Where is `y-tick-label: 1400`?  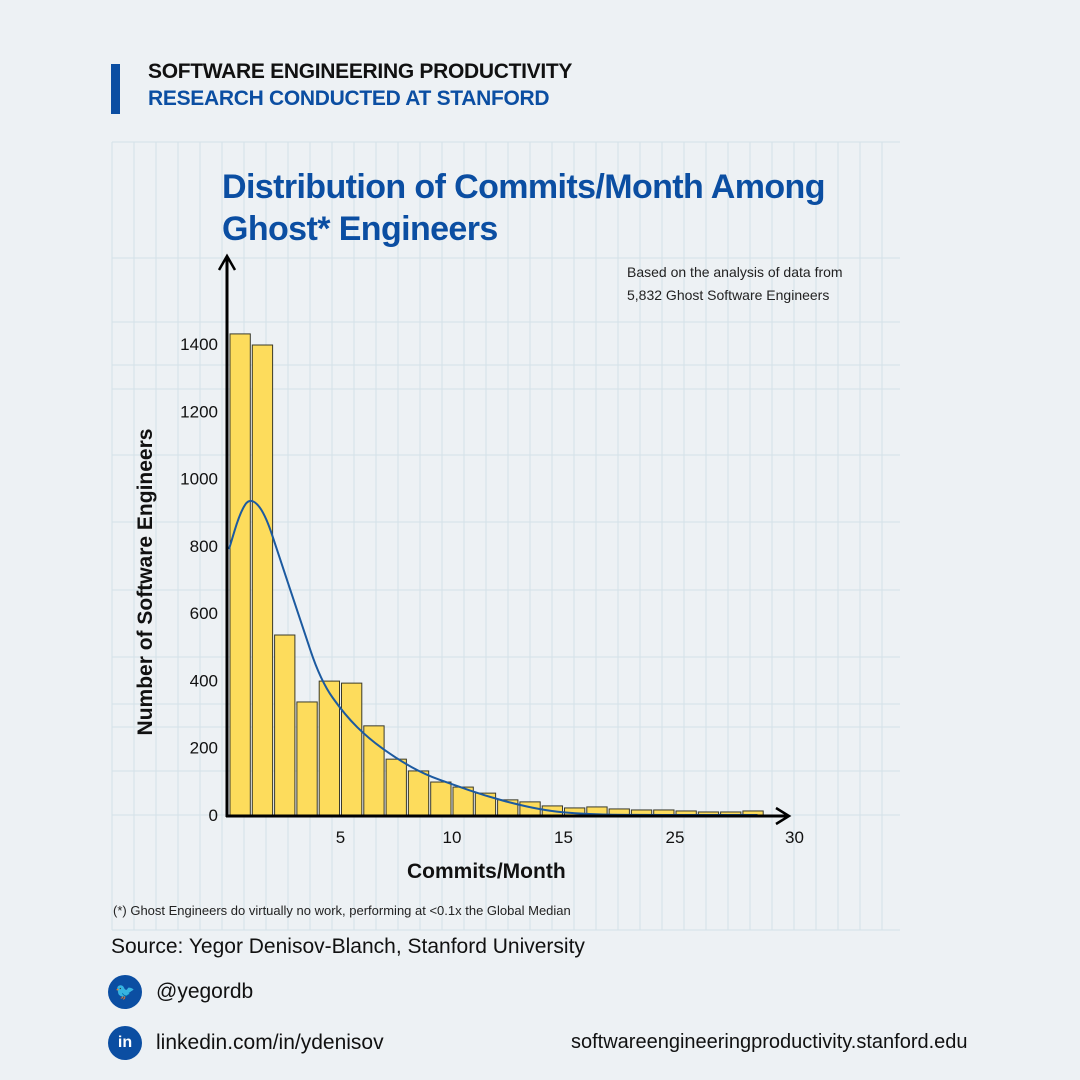
y-tick-label: 1400 is located at coordinates (199, 344).